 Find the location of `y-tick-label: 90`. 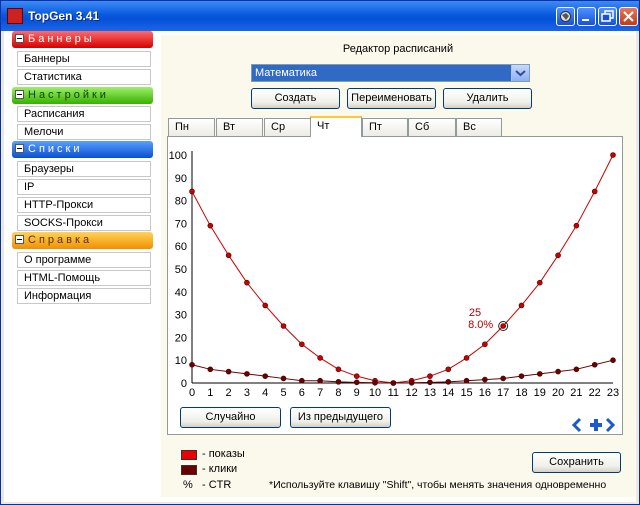

y-tick-label: 90 is located at coordinates (181, 179).